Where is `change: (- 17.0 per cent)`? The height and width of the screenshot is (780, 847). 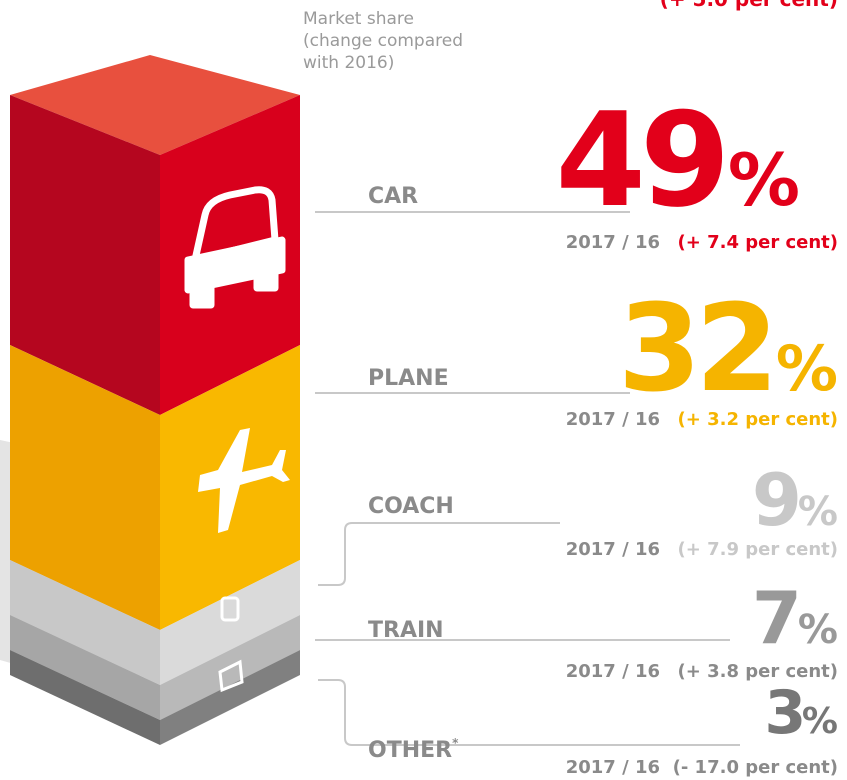 change: (- 17.0 per cent) is located at coordinates (755, 767).